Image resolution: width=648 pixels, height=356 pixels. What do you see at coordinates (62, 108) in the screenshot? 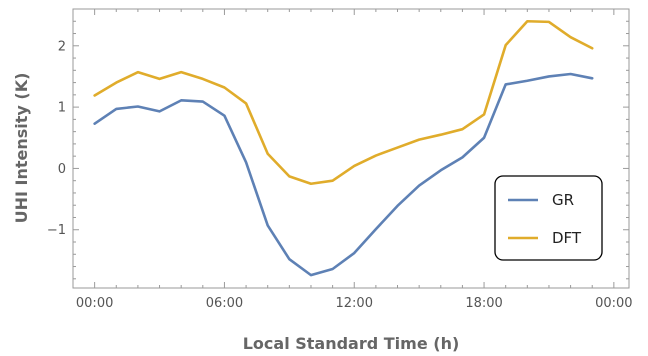
I see `y-tick-label: 1` at bounding box center [62, 108].